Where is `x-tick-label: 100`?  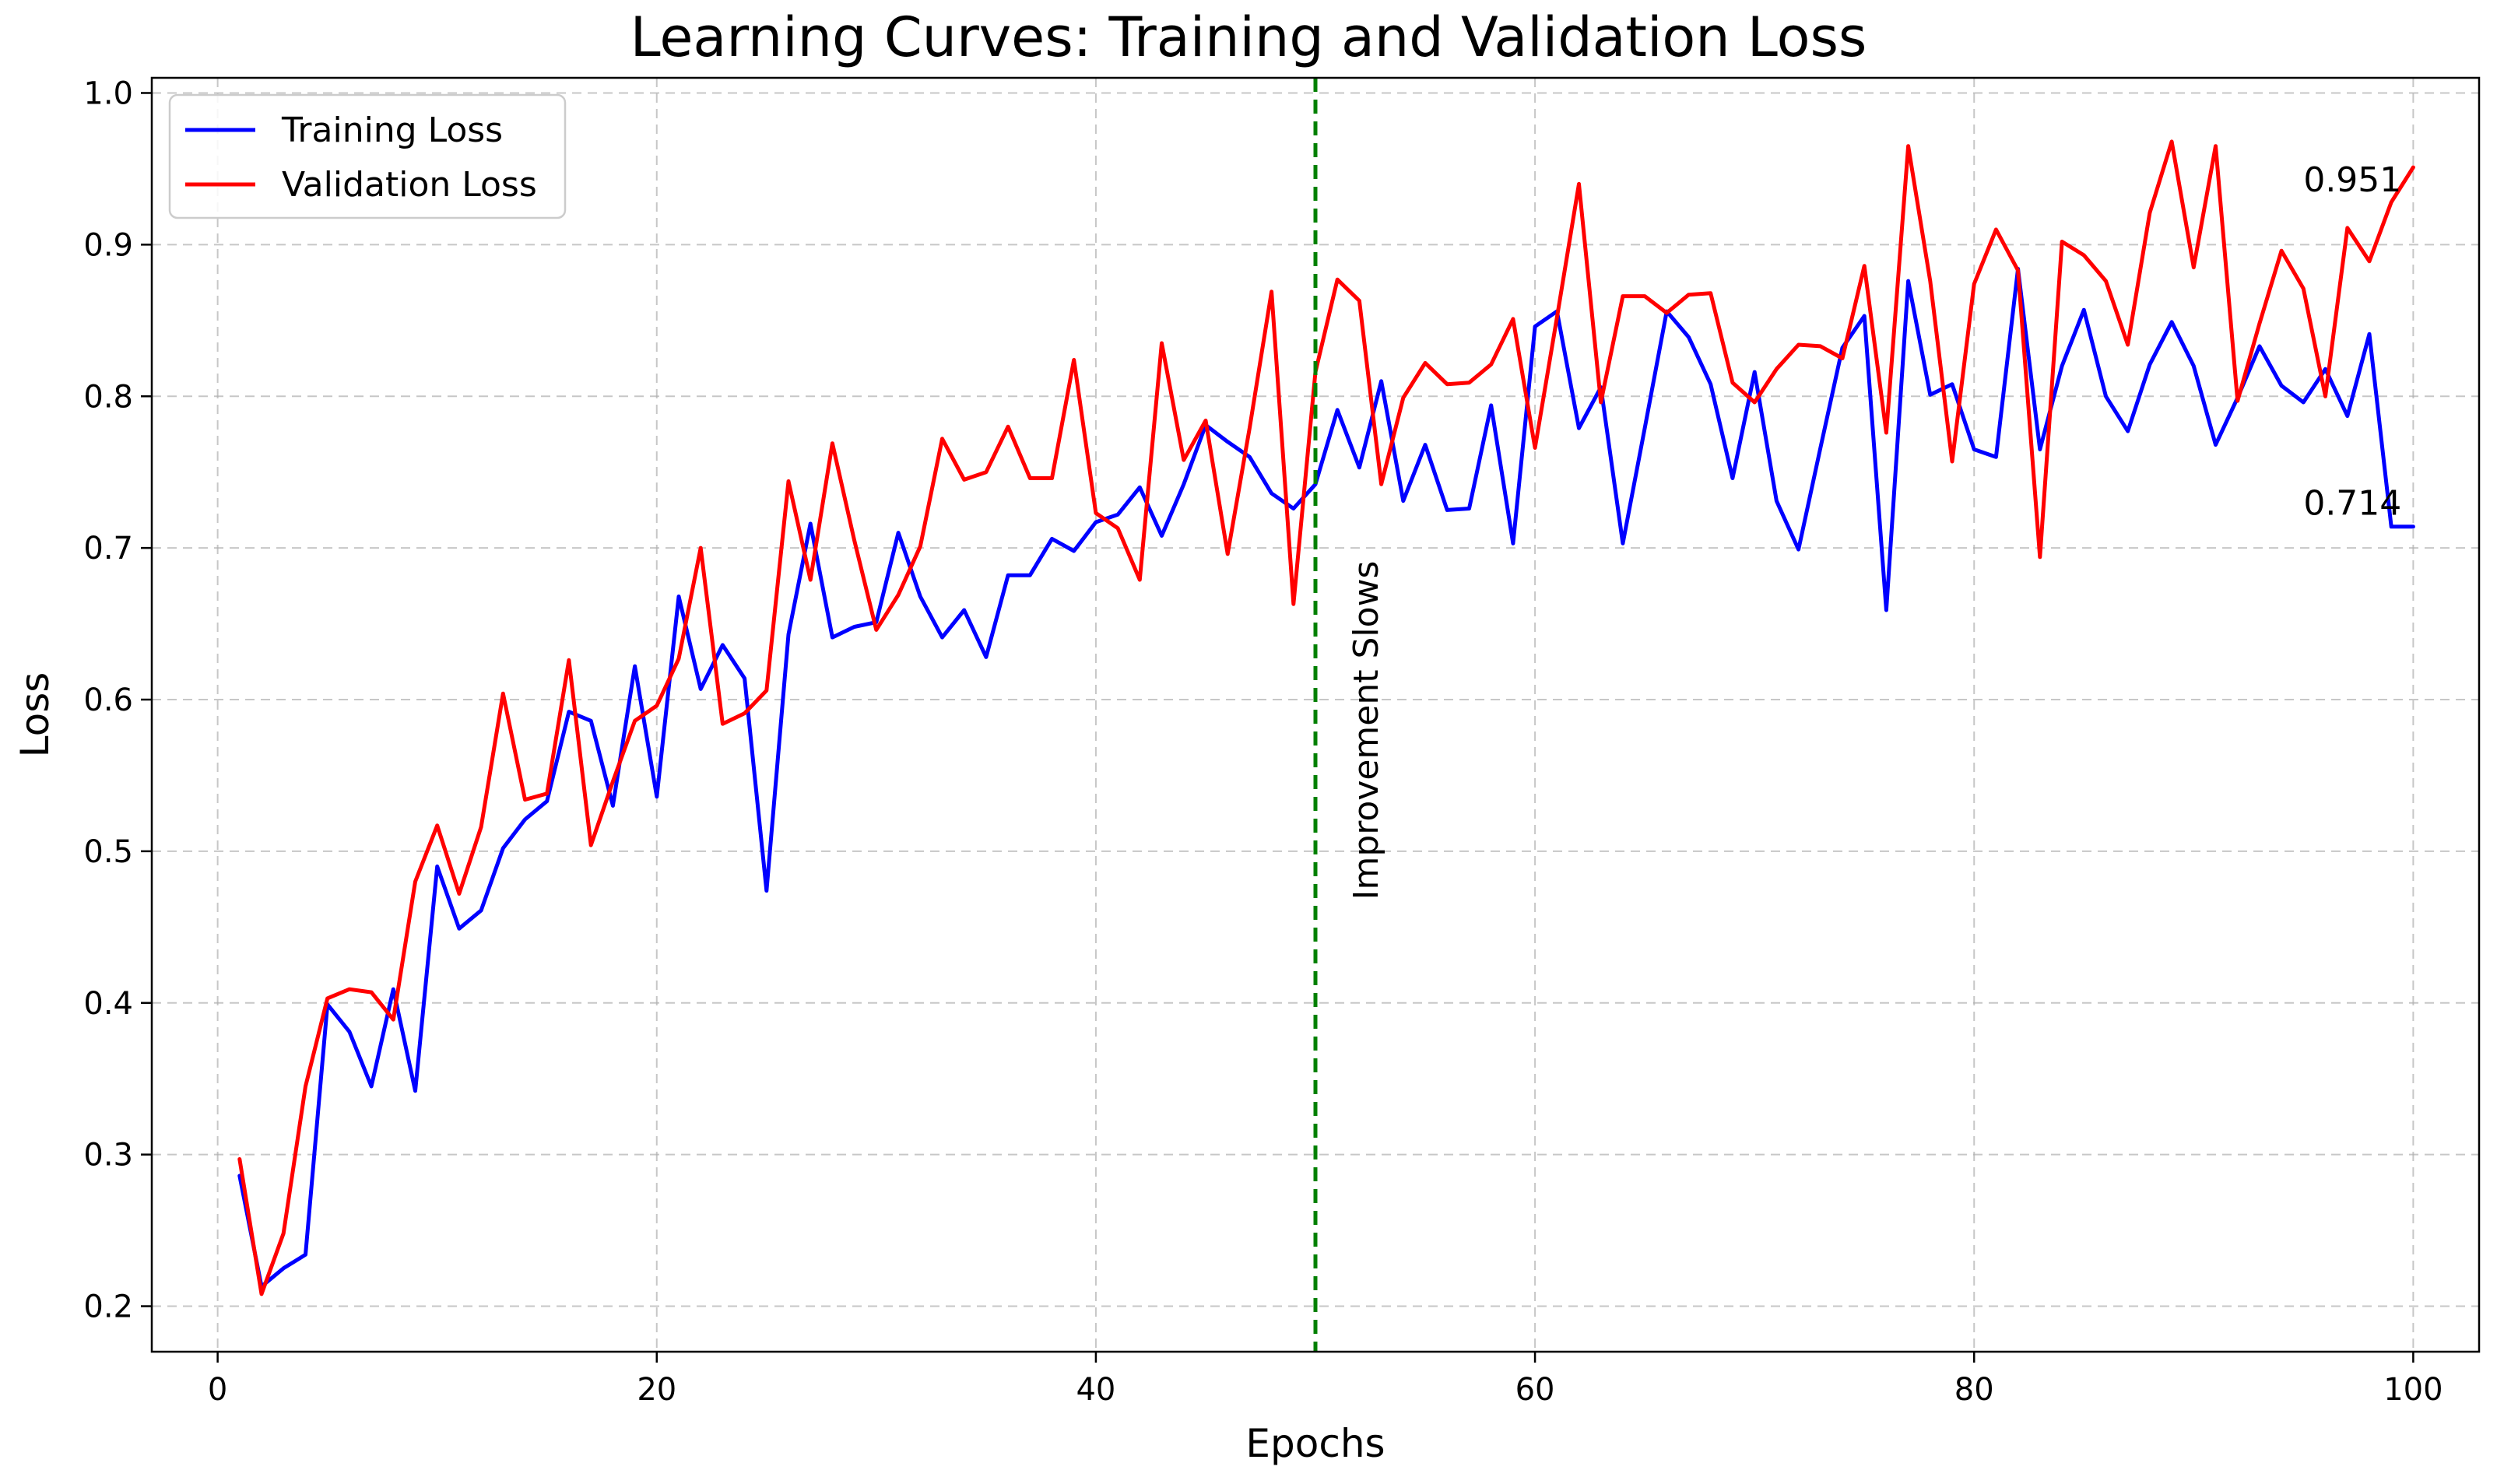
x-tick-label: 100 is located at coordinates (2413, 1390).